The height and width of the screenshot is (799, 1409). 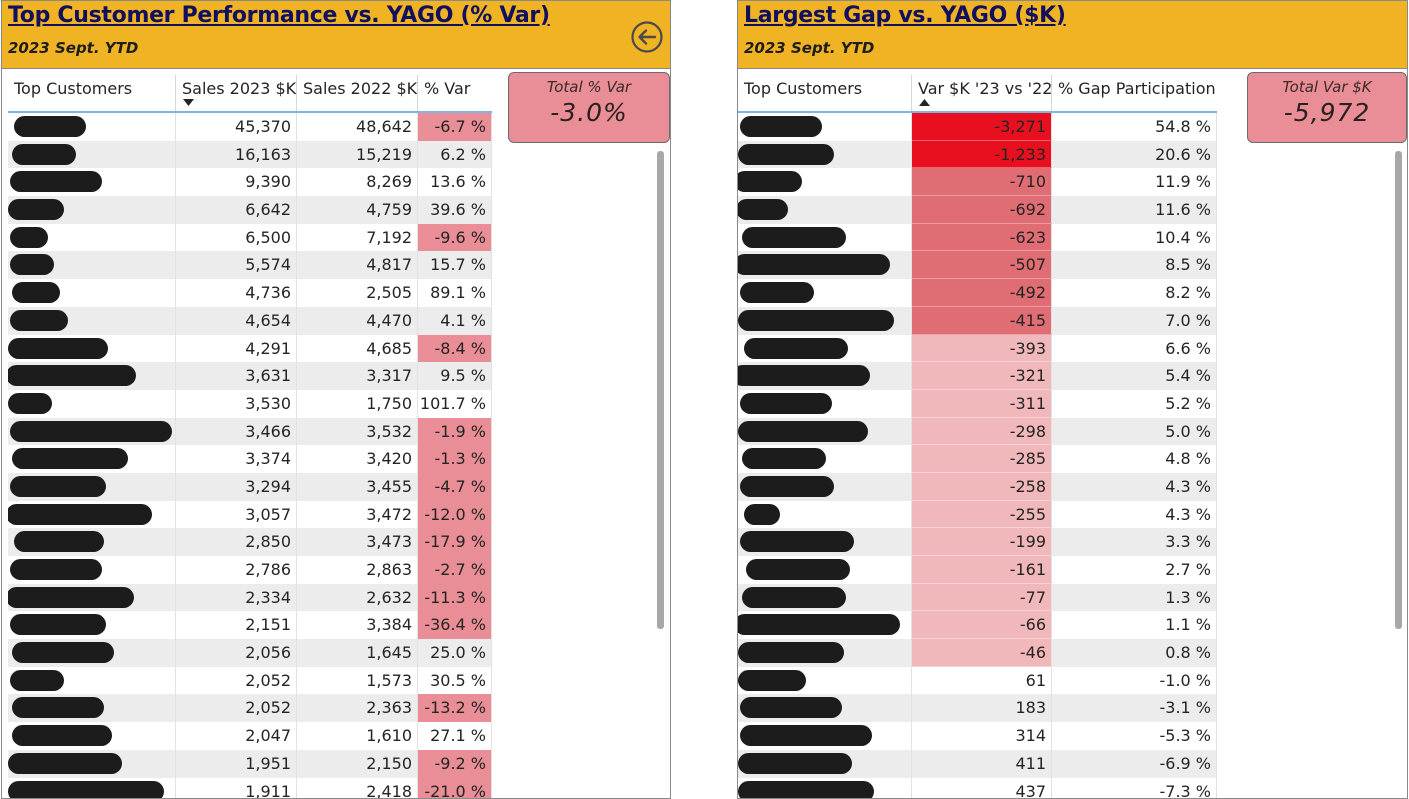 What do you see at coordinates (250, 265) in the screenshot?
I see `table-row: 5,574 4,817 15.7 %` at bounding box center [250, 265].